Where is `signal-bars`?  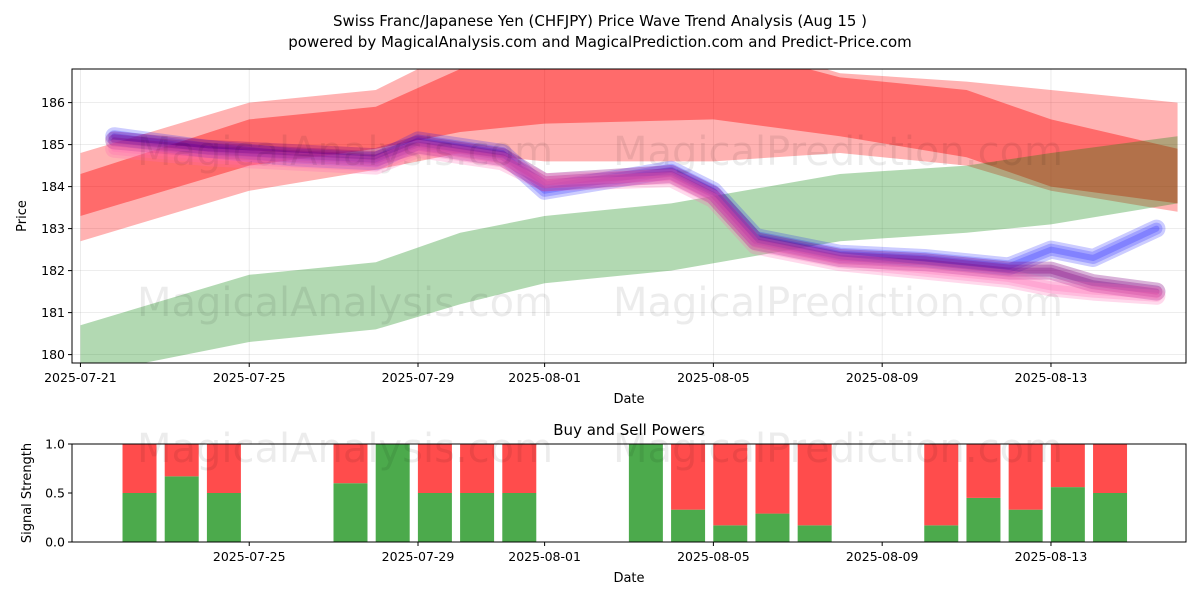
signal-bars is located at coordinates (625, 493).